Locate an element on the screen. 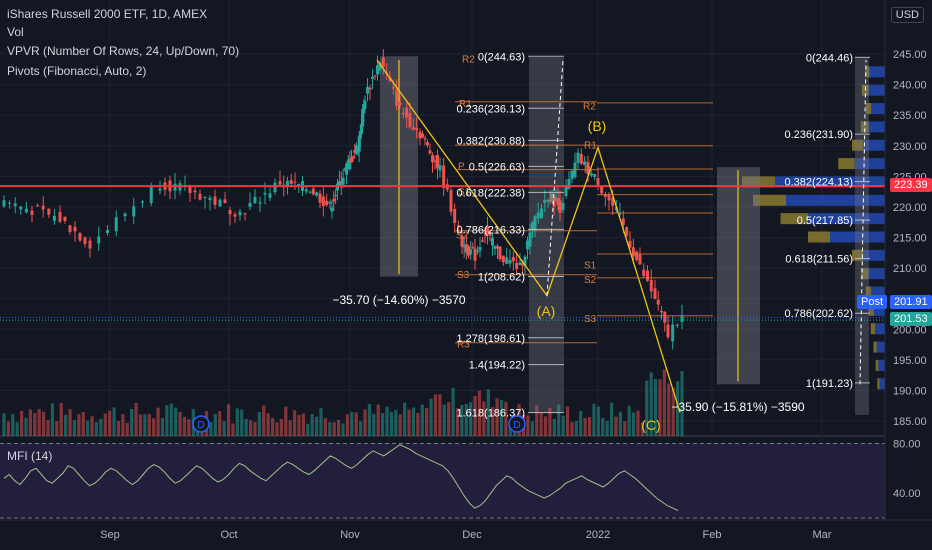 Image resolution: width=932 pixels, height=550 pixels. currency-button: USD is located at coordinates (907, 15).